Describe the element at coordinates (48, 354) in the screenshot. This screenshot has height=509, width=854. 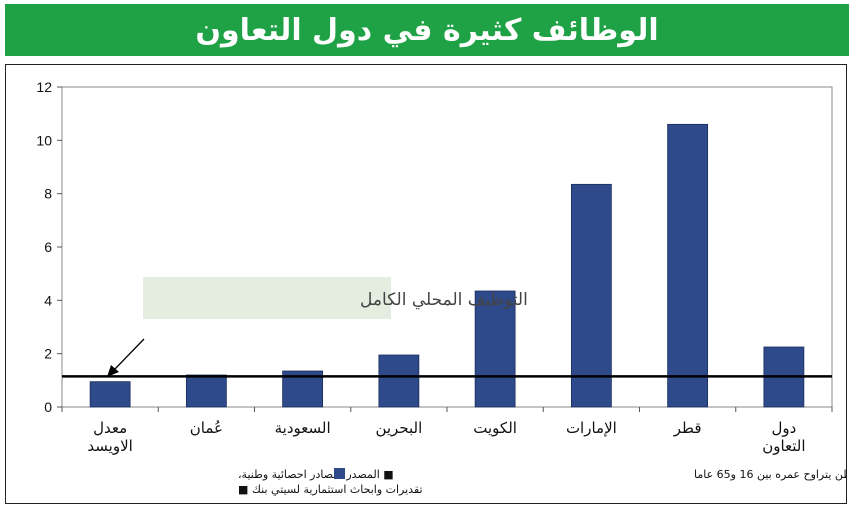
I see `y-tick-label: 2` at that location.